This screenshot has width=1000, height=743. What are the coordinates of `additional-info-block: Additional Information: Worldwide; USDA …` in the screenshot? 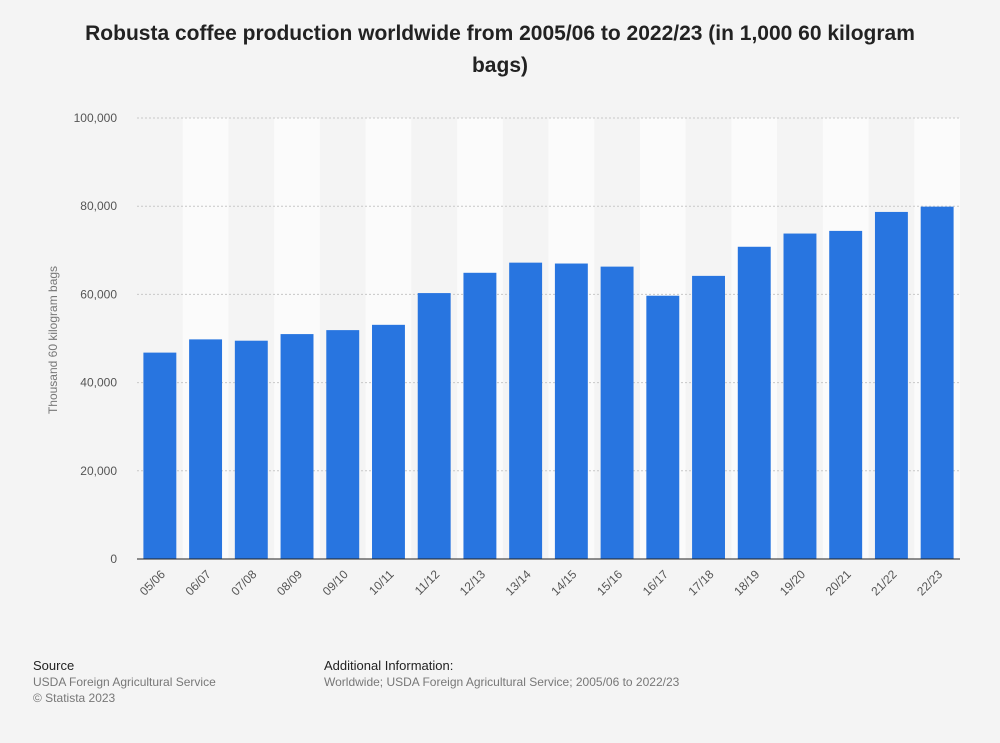 It's located at (501, 674).